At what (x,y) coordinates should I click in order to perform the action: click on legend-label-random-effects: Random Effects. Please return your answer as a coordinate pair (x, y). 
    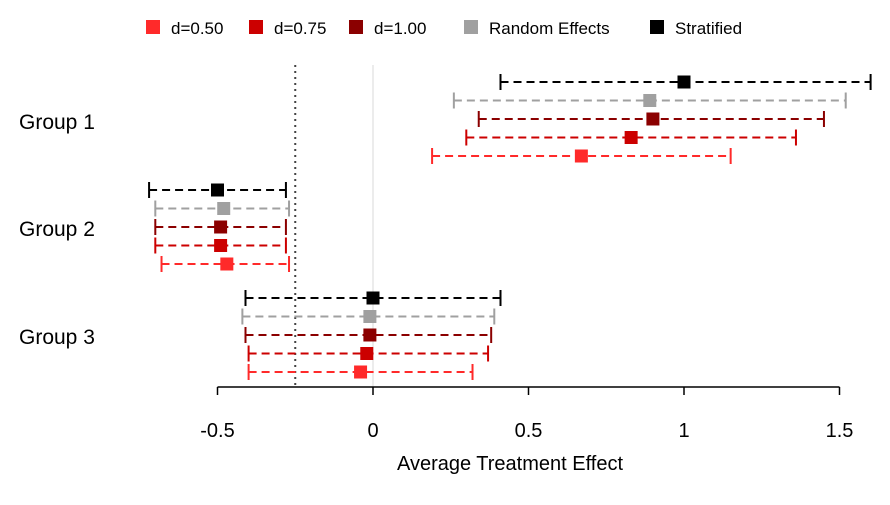
    Looking at the image, I should click on (549, 28).